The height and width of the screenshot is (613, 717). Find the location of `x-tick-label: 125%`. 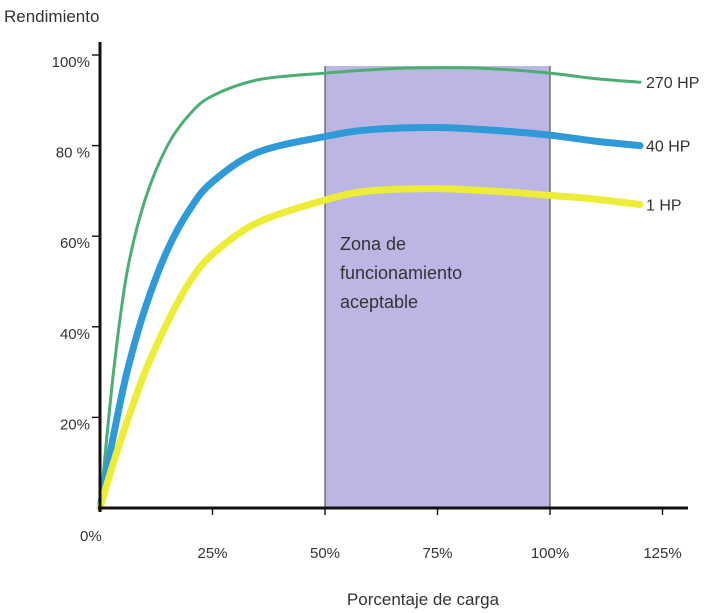

x-tick-label: 125% is located at coordinates (662, 553).